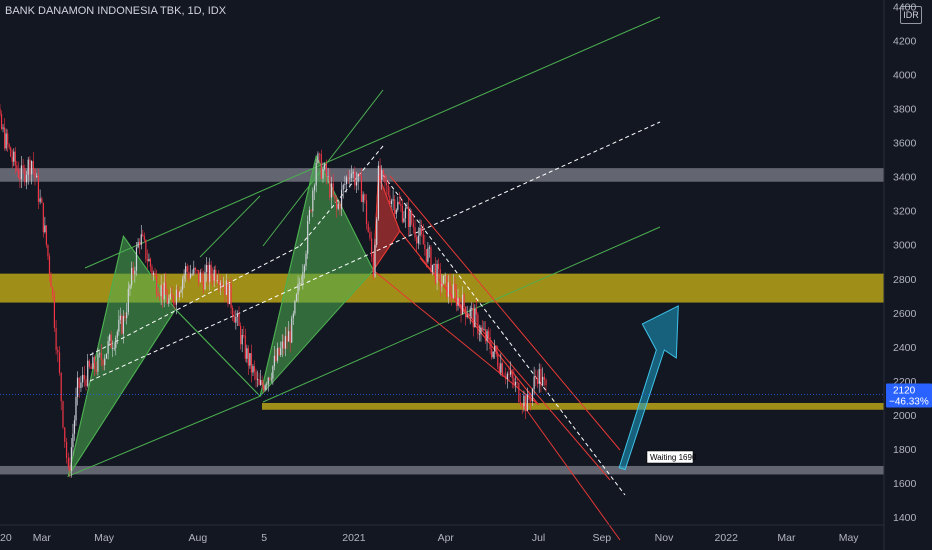 The image size is (932, 550). I want to click on channel-lower-line, so click(461, 314).